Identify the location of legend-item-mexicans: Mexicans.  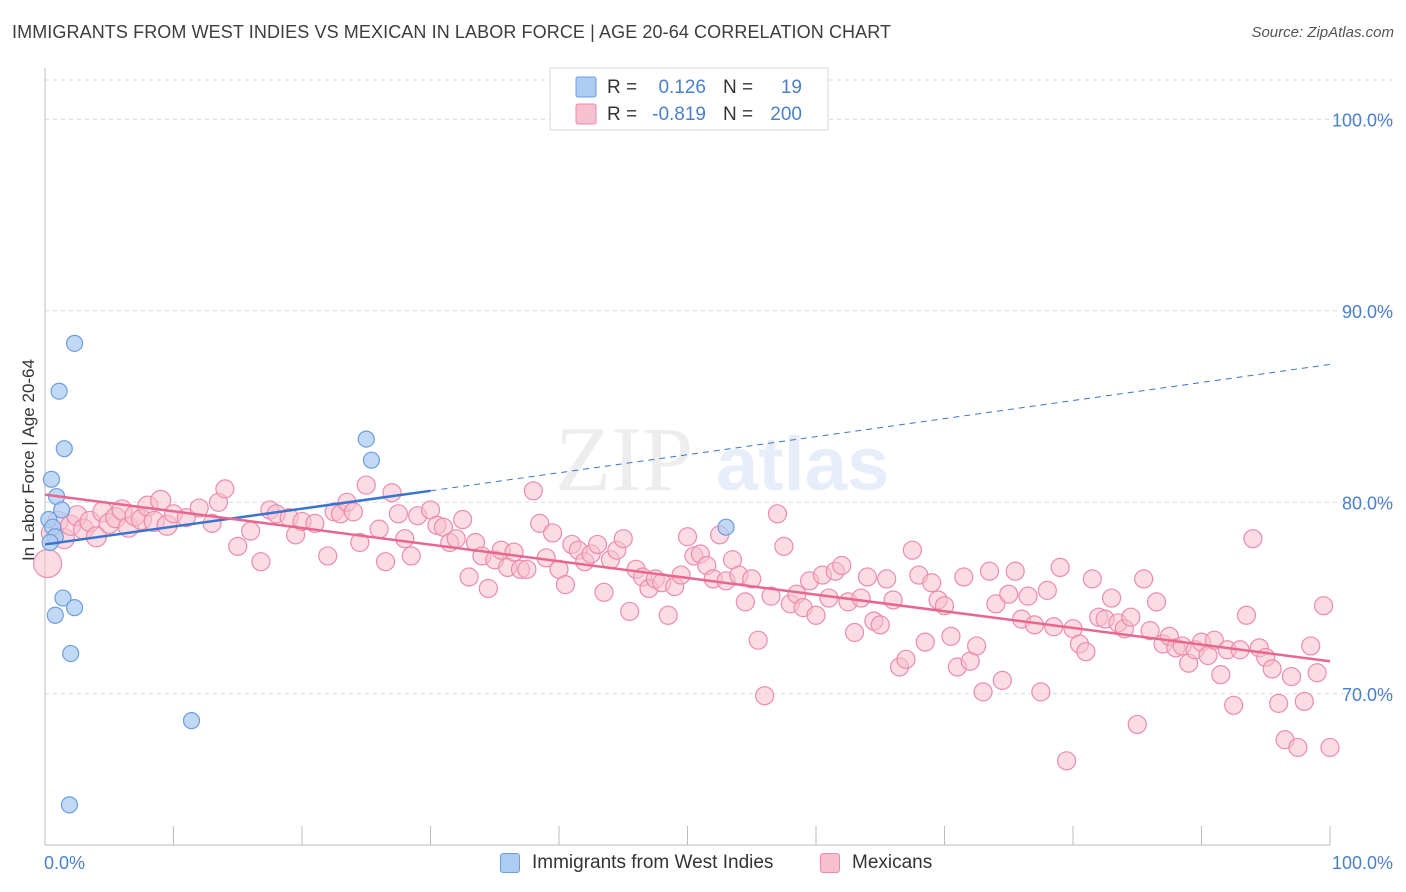
(876, 863).